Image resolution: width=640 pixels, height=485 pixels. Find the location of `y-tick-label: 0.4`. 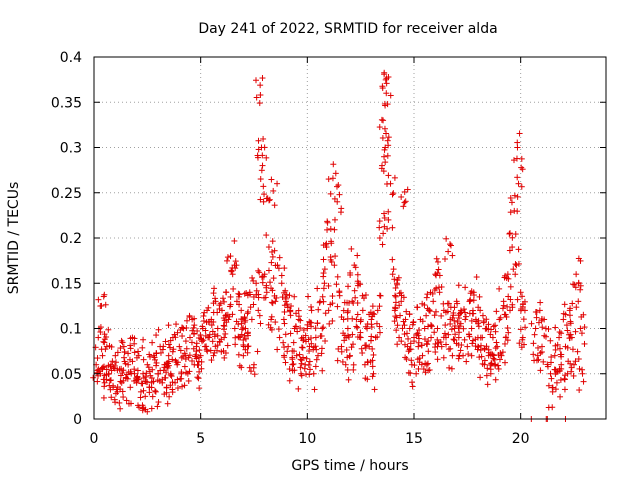

y-tick-label: 0.4 is located at coordinates (71, 58).